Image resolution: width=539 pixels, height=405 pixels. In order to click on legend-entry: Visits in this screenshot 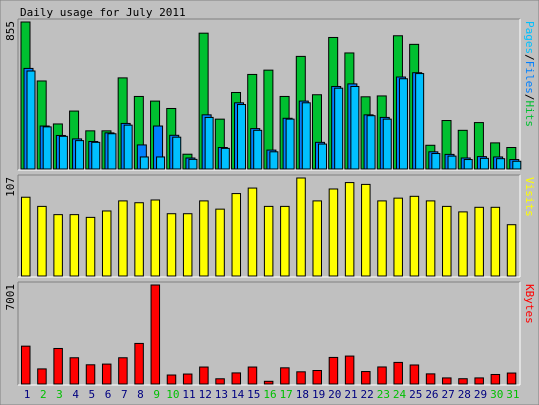, I will do `click(529, 197)`.